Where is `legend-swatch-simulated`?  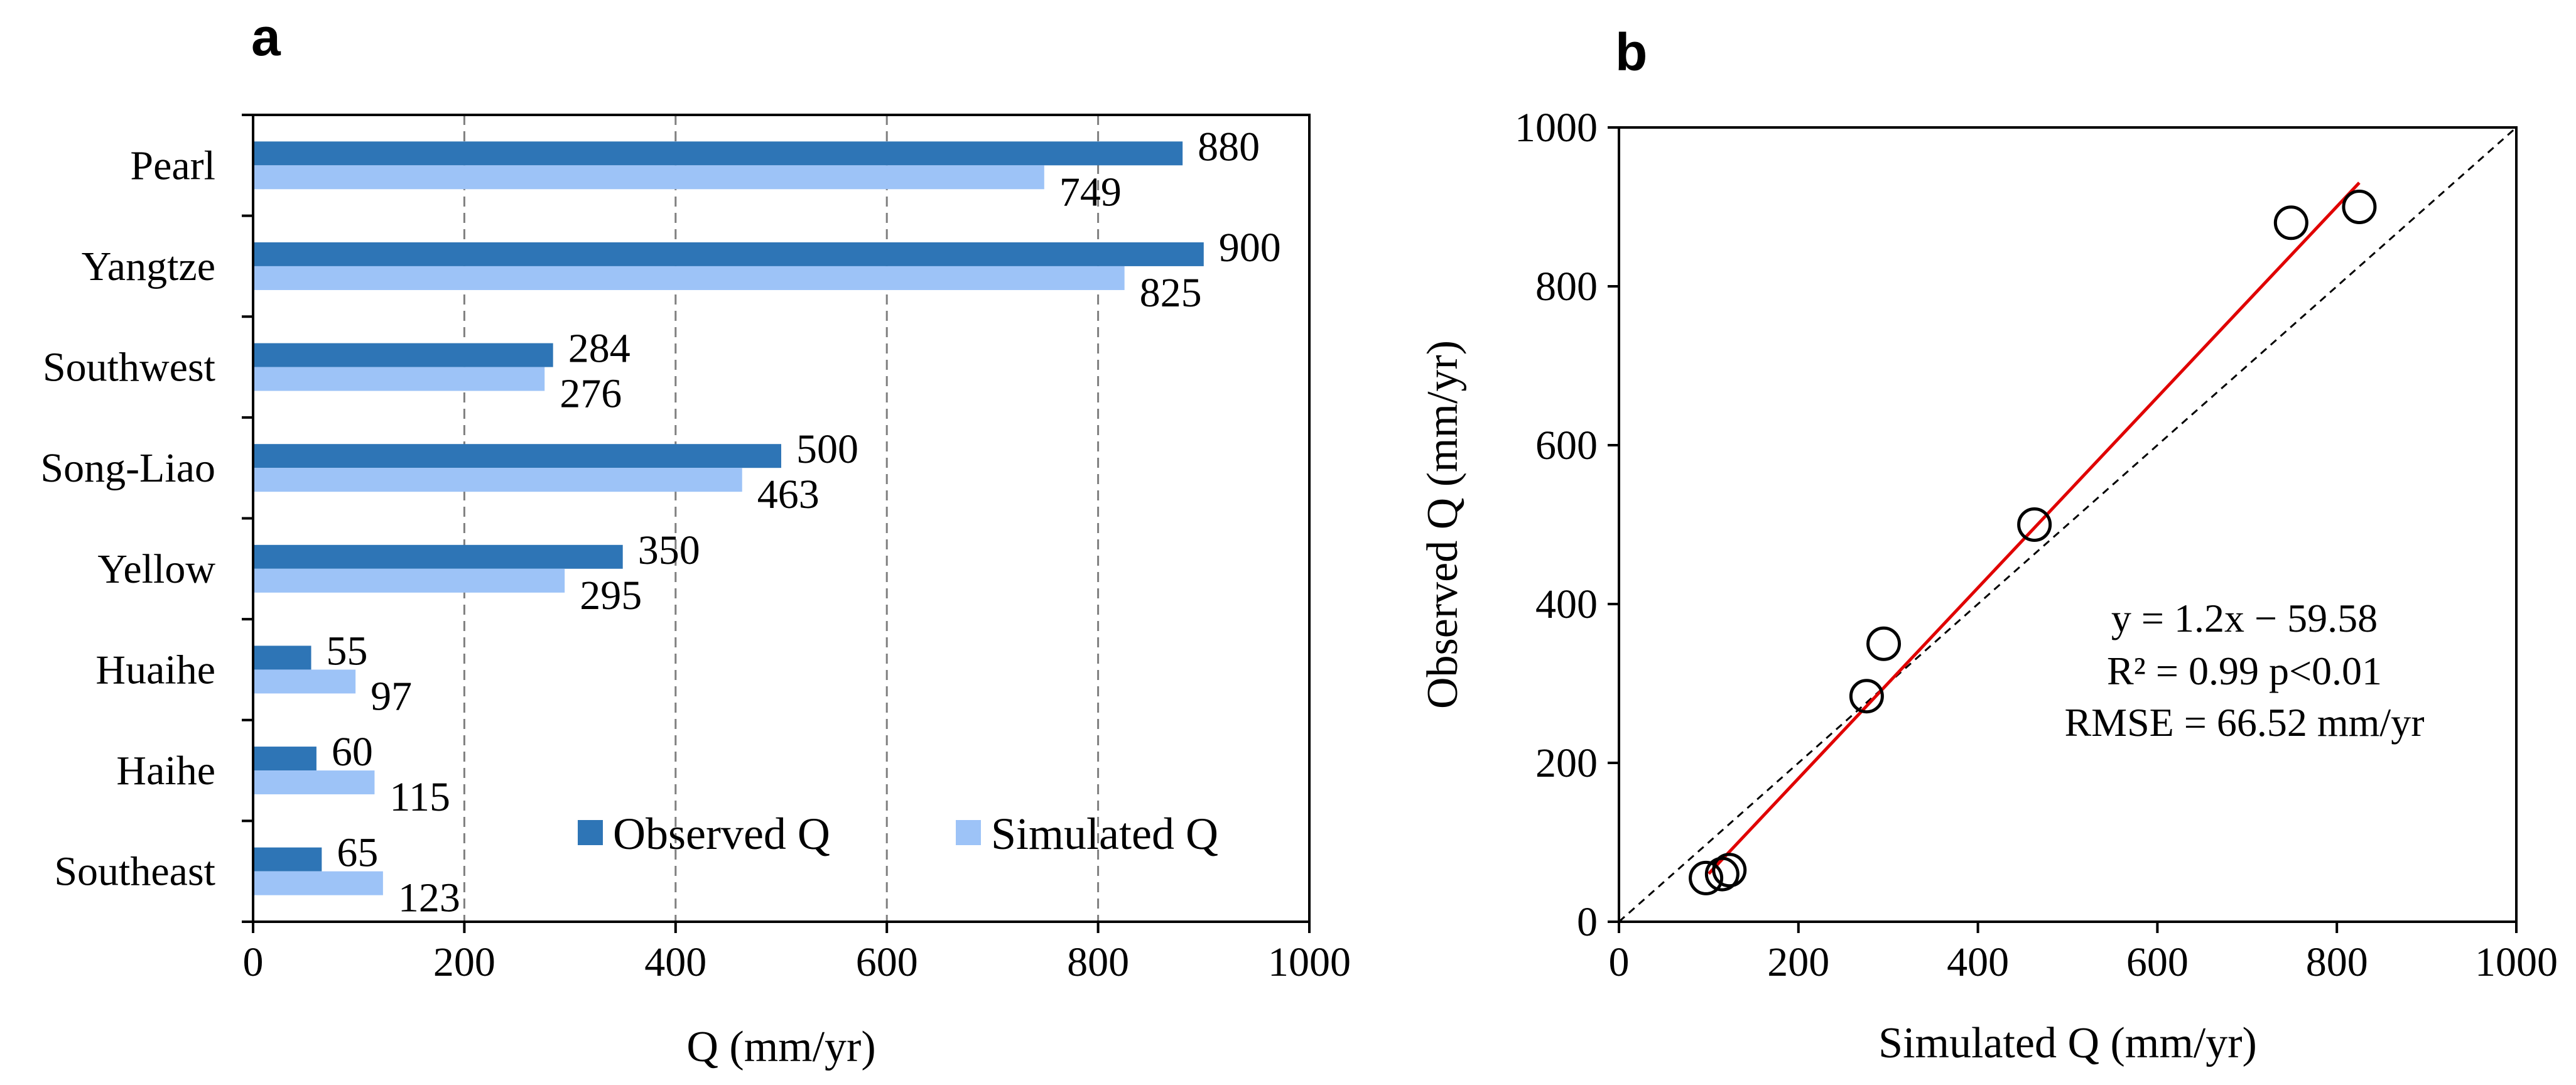 legend-swatch-simulated is located at coordinates (969, 832).